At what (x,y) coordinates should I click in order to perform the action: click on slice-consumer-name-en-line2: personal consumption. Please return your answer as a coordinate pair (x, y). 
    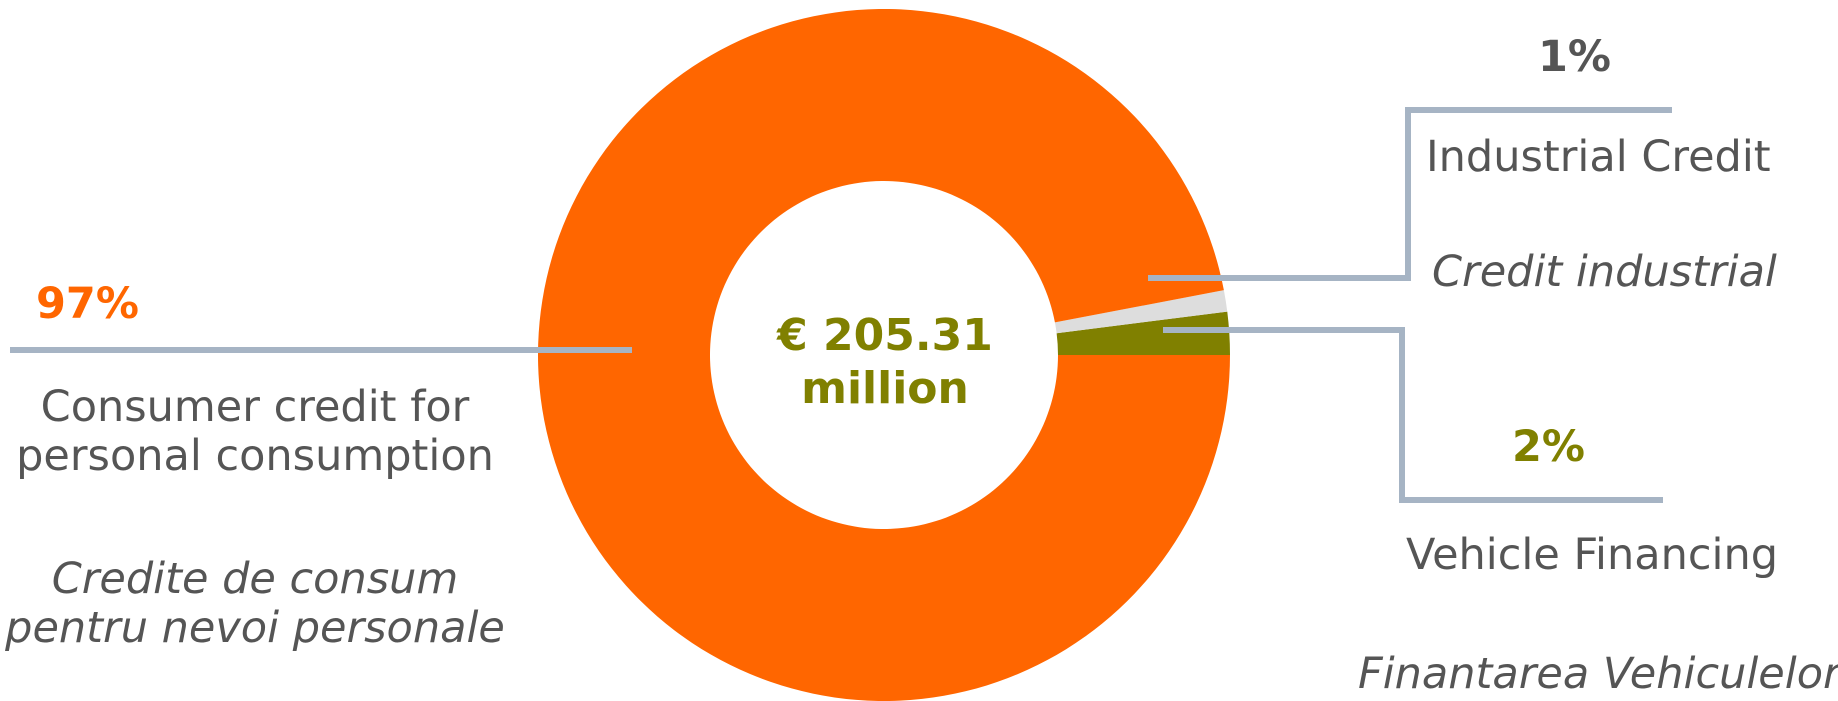
    Looking at the image, I should click on (255, 456).